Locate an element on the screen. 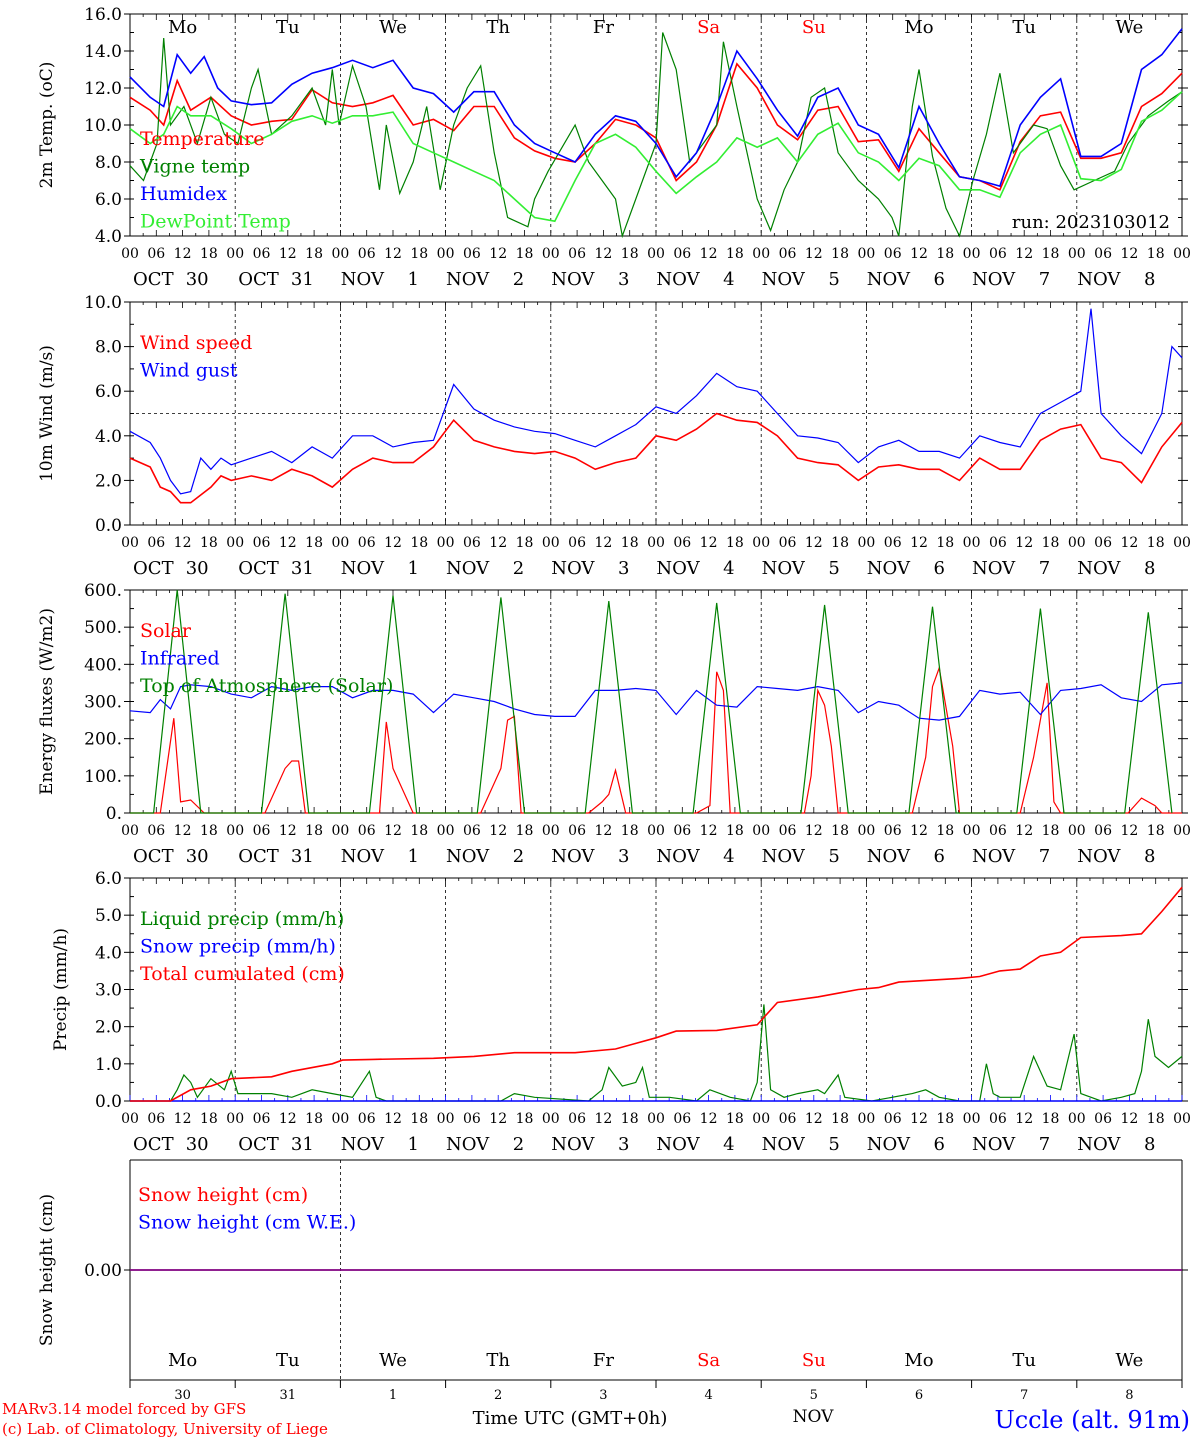 The image size is (1194, 1440). weekday-label: Fr is located at coordinates (603, 27).